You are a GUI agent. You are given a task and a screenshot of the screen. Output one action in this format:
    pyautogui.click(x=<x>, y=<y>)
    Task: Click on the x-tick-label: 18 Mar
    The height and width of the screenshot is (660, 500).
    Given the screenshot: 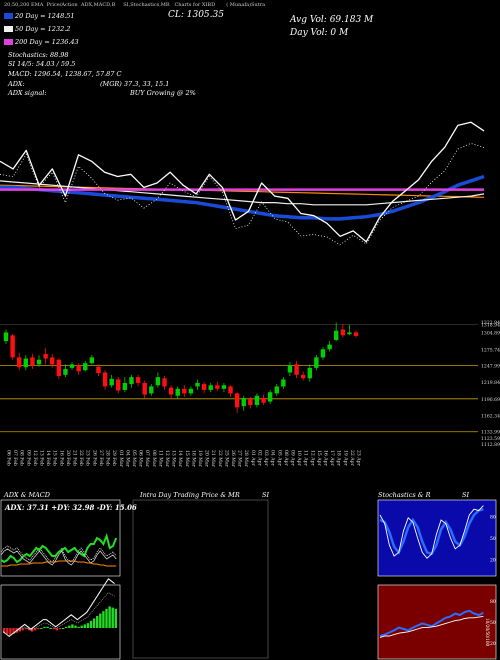 What is the action you would take?
    pyautogui.click(x=193, y=459)
    